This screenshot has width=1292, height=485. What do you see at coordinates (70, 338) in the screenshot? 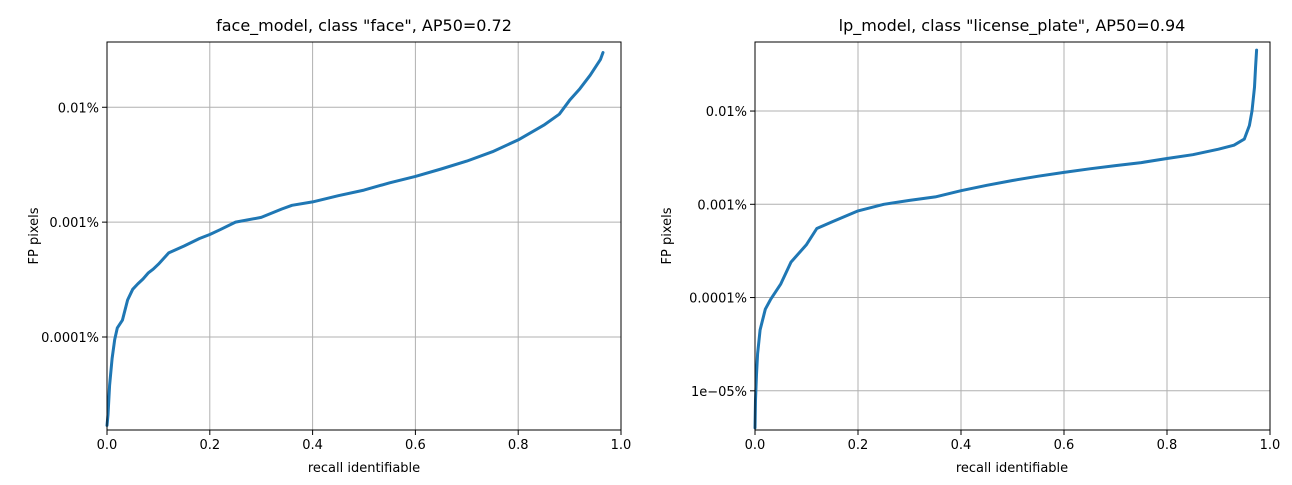
I see `left-y-tick-label: 0.0001%` at bounding box center [70, 338].